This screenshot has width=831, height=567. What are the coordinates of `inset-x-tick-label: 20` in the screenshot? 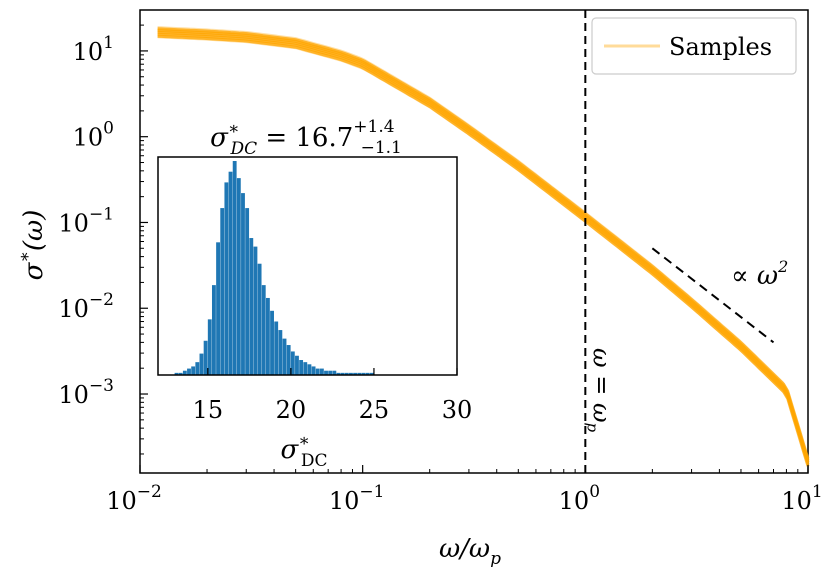 It's located at (291, 410).